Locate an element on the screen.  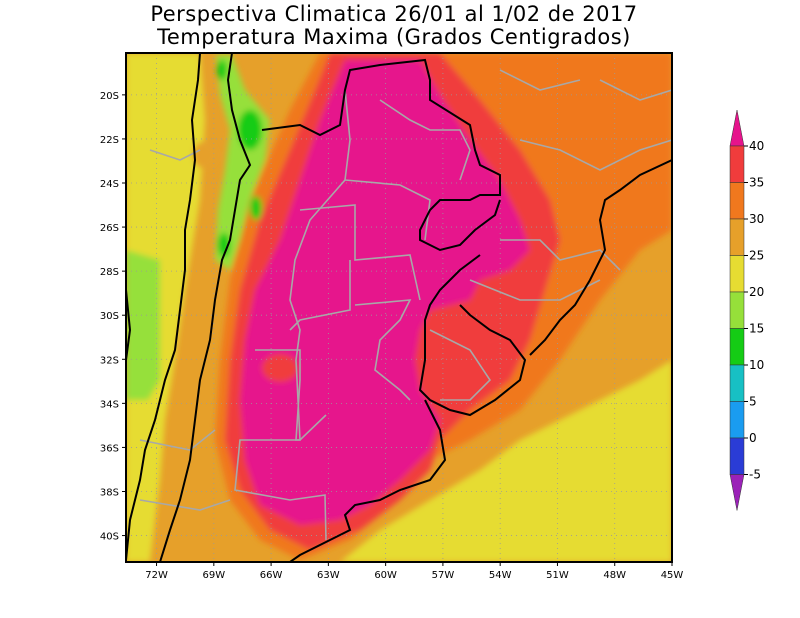
lat-label: 32S is located at coordinates (109, 360).